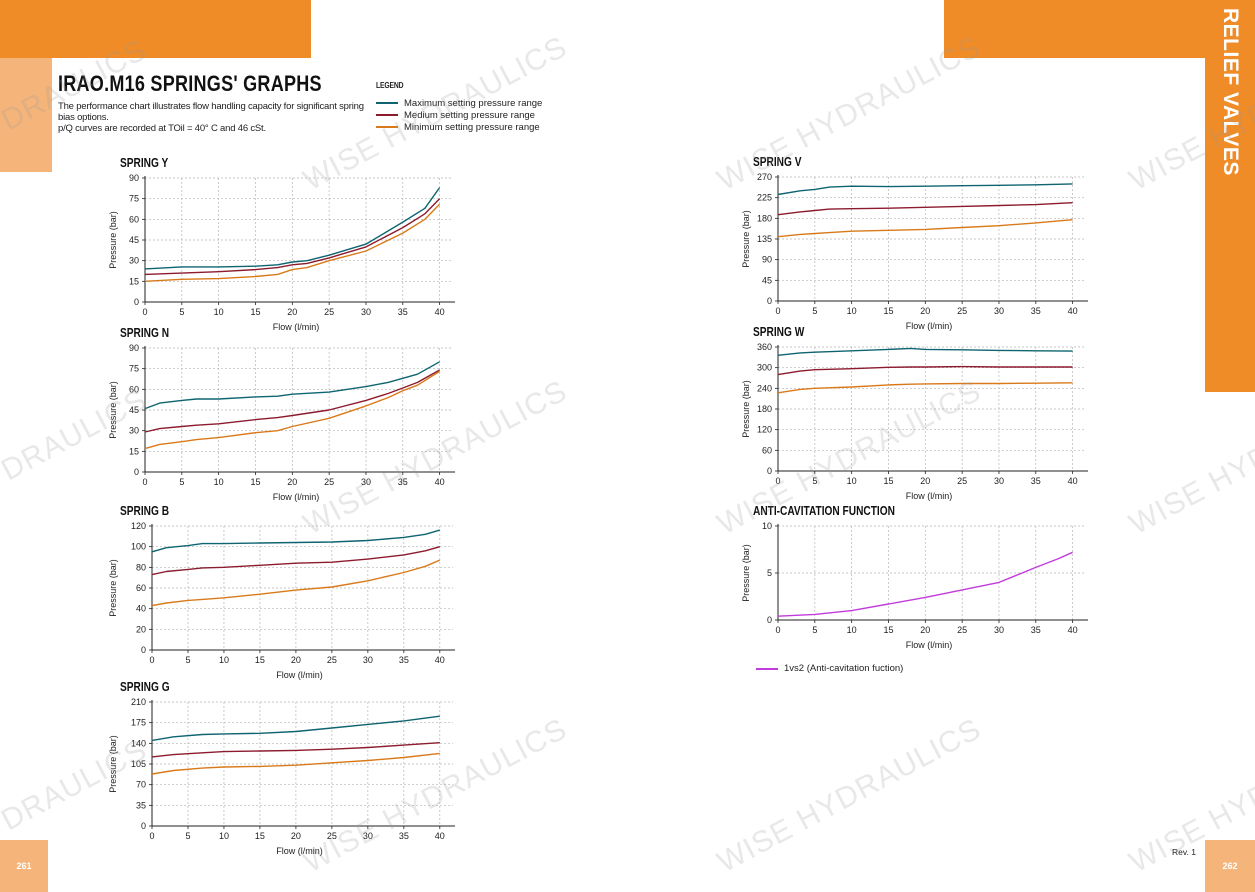 The width and height of the screenshot is (1255, 892). What do you see at coordinates (134, 451) in the screenshot?
I see `y-tick-label: 15` at bounding box center [134, 451].